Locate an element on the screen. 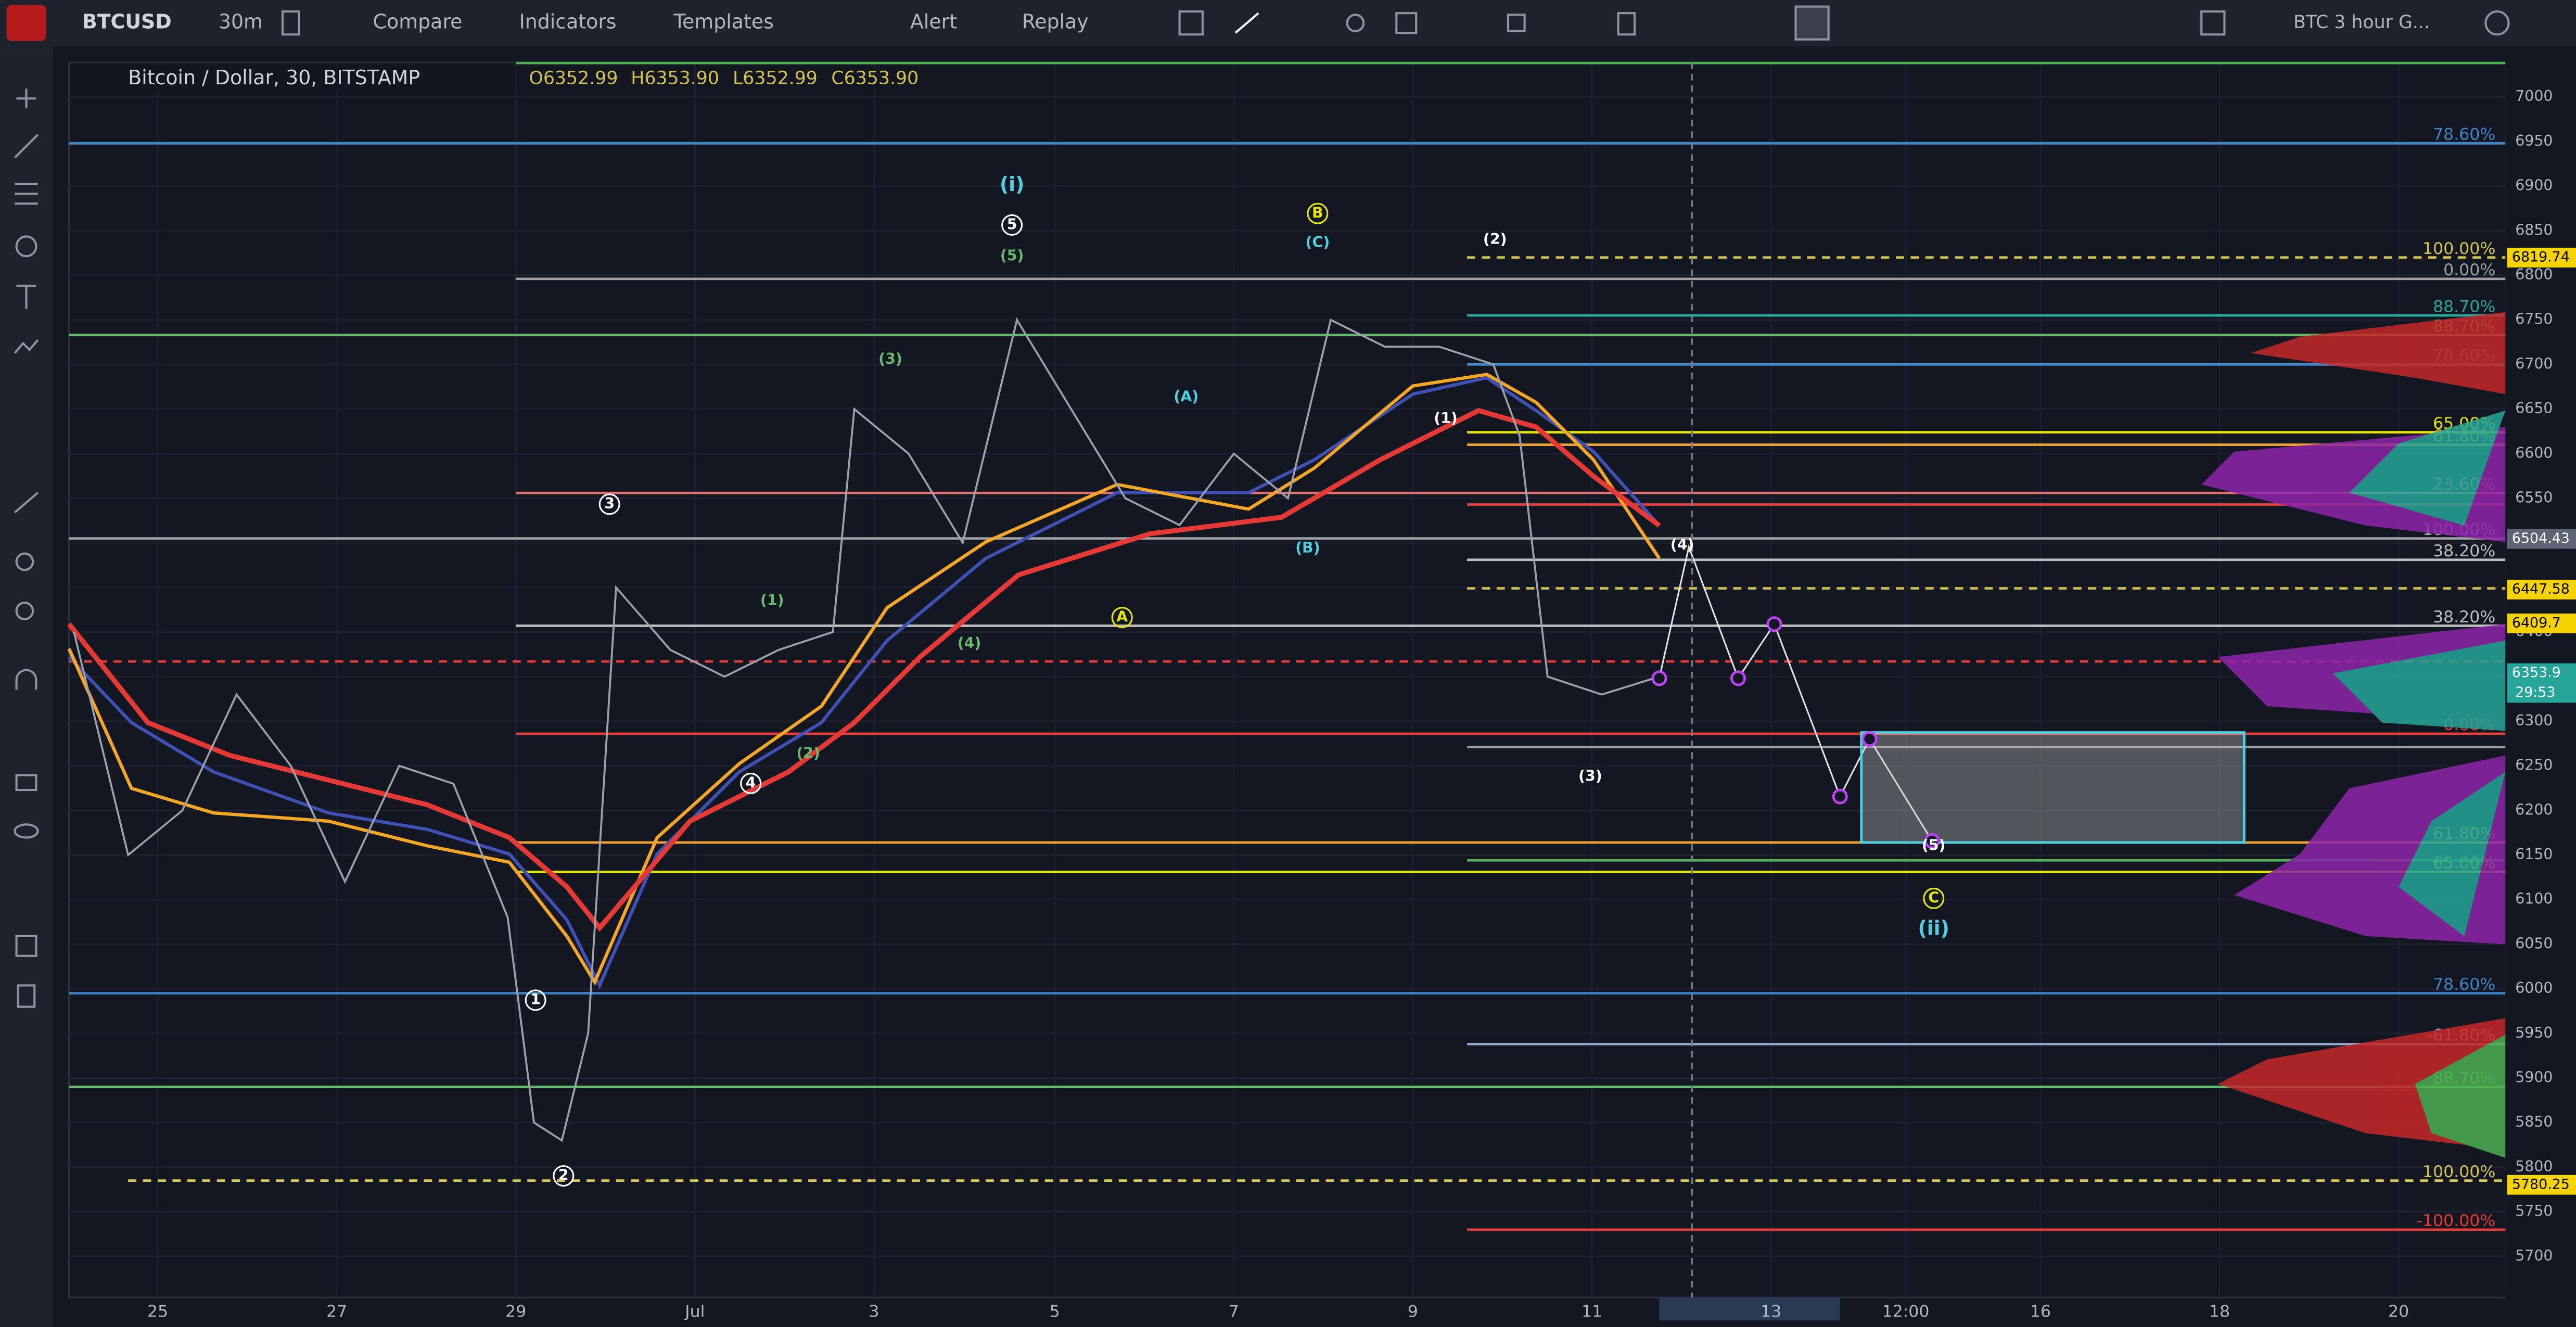 This screenshot has height=1327, width=2576. trash-icon is located at coordinates (1626, 24).